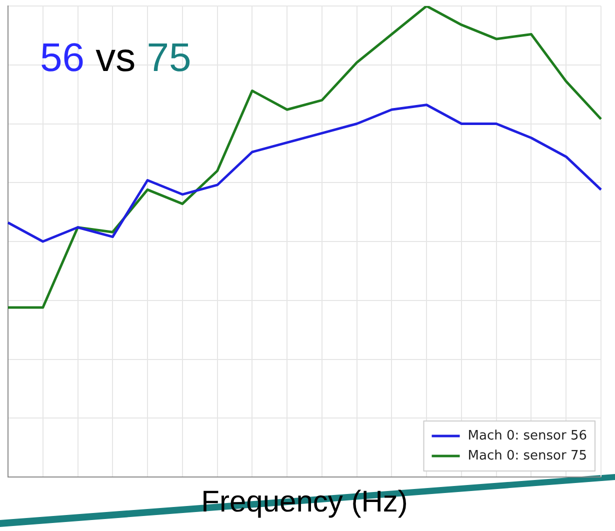  I want to click on text: 56 vs 75, so click(116, 58).